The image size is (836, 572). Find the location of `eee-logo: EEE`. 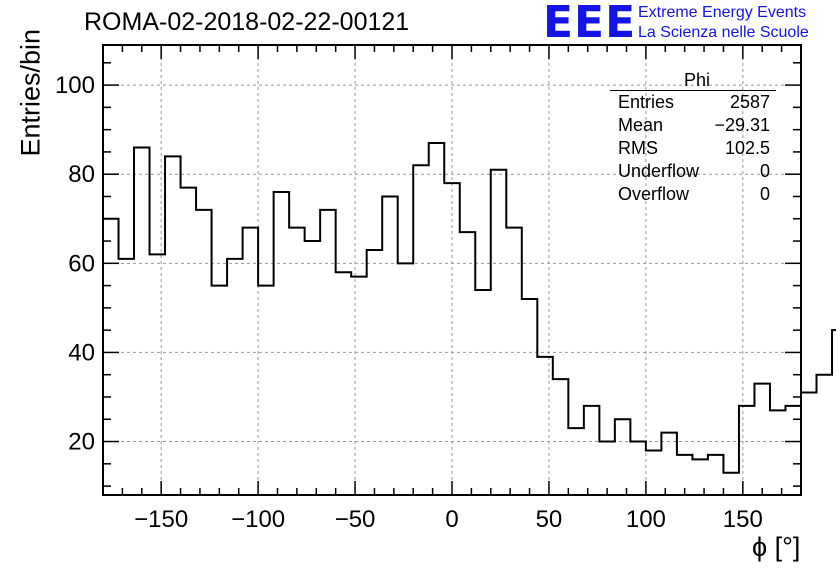

eee-logo: EEE is located at coordinates (590, 24).